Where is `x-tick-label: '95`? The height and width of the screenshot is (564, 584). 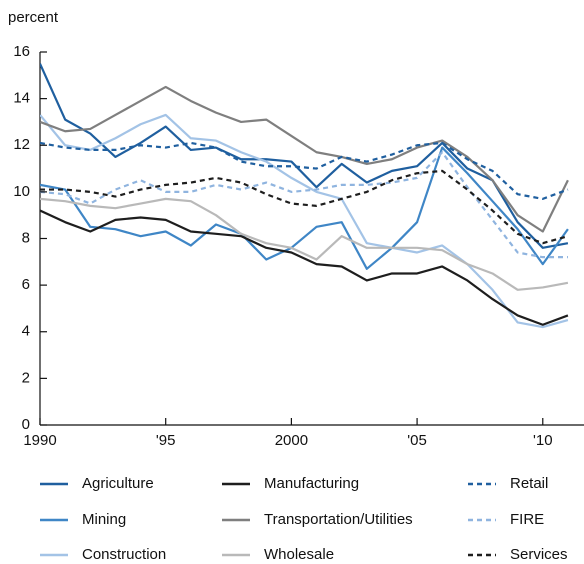
x-tick-label: '95 is located at coordinates (166, 440).